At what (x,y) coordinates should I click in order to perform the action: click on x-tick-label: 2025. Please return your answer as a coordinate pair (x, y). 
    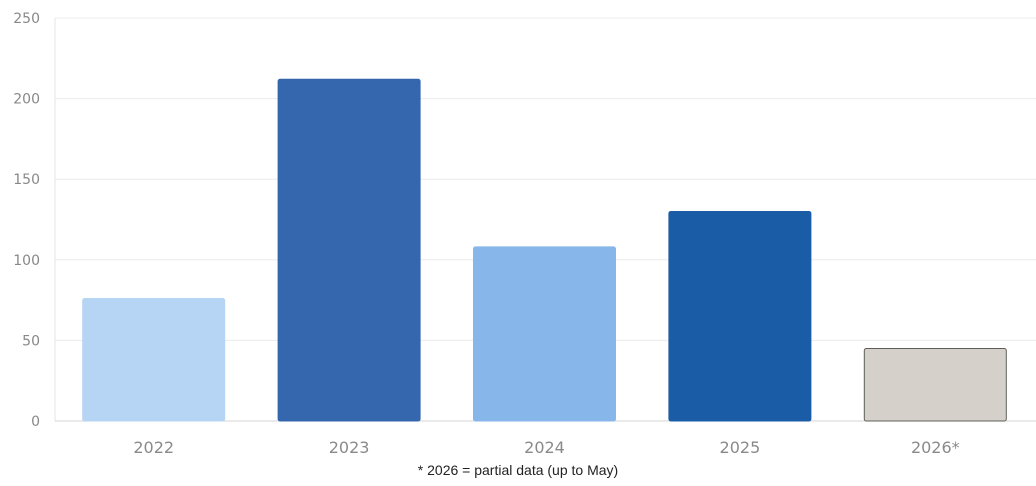
    Looking at the image, I should click on (740, 447).